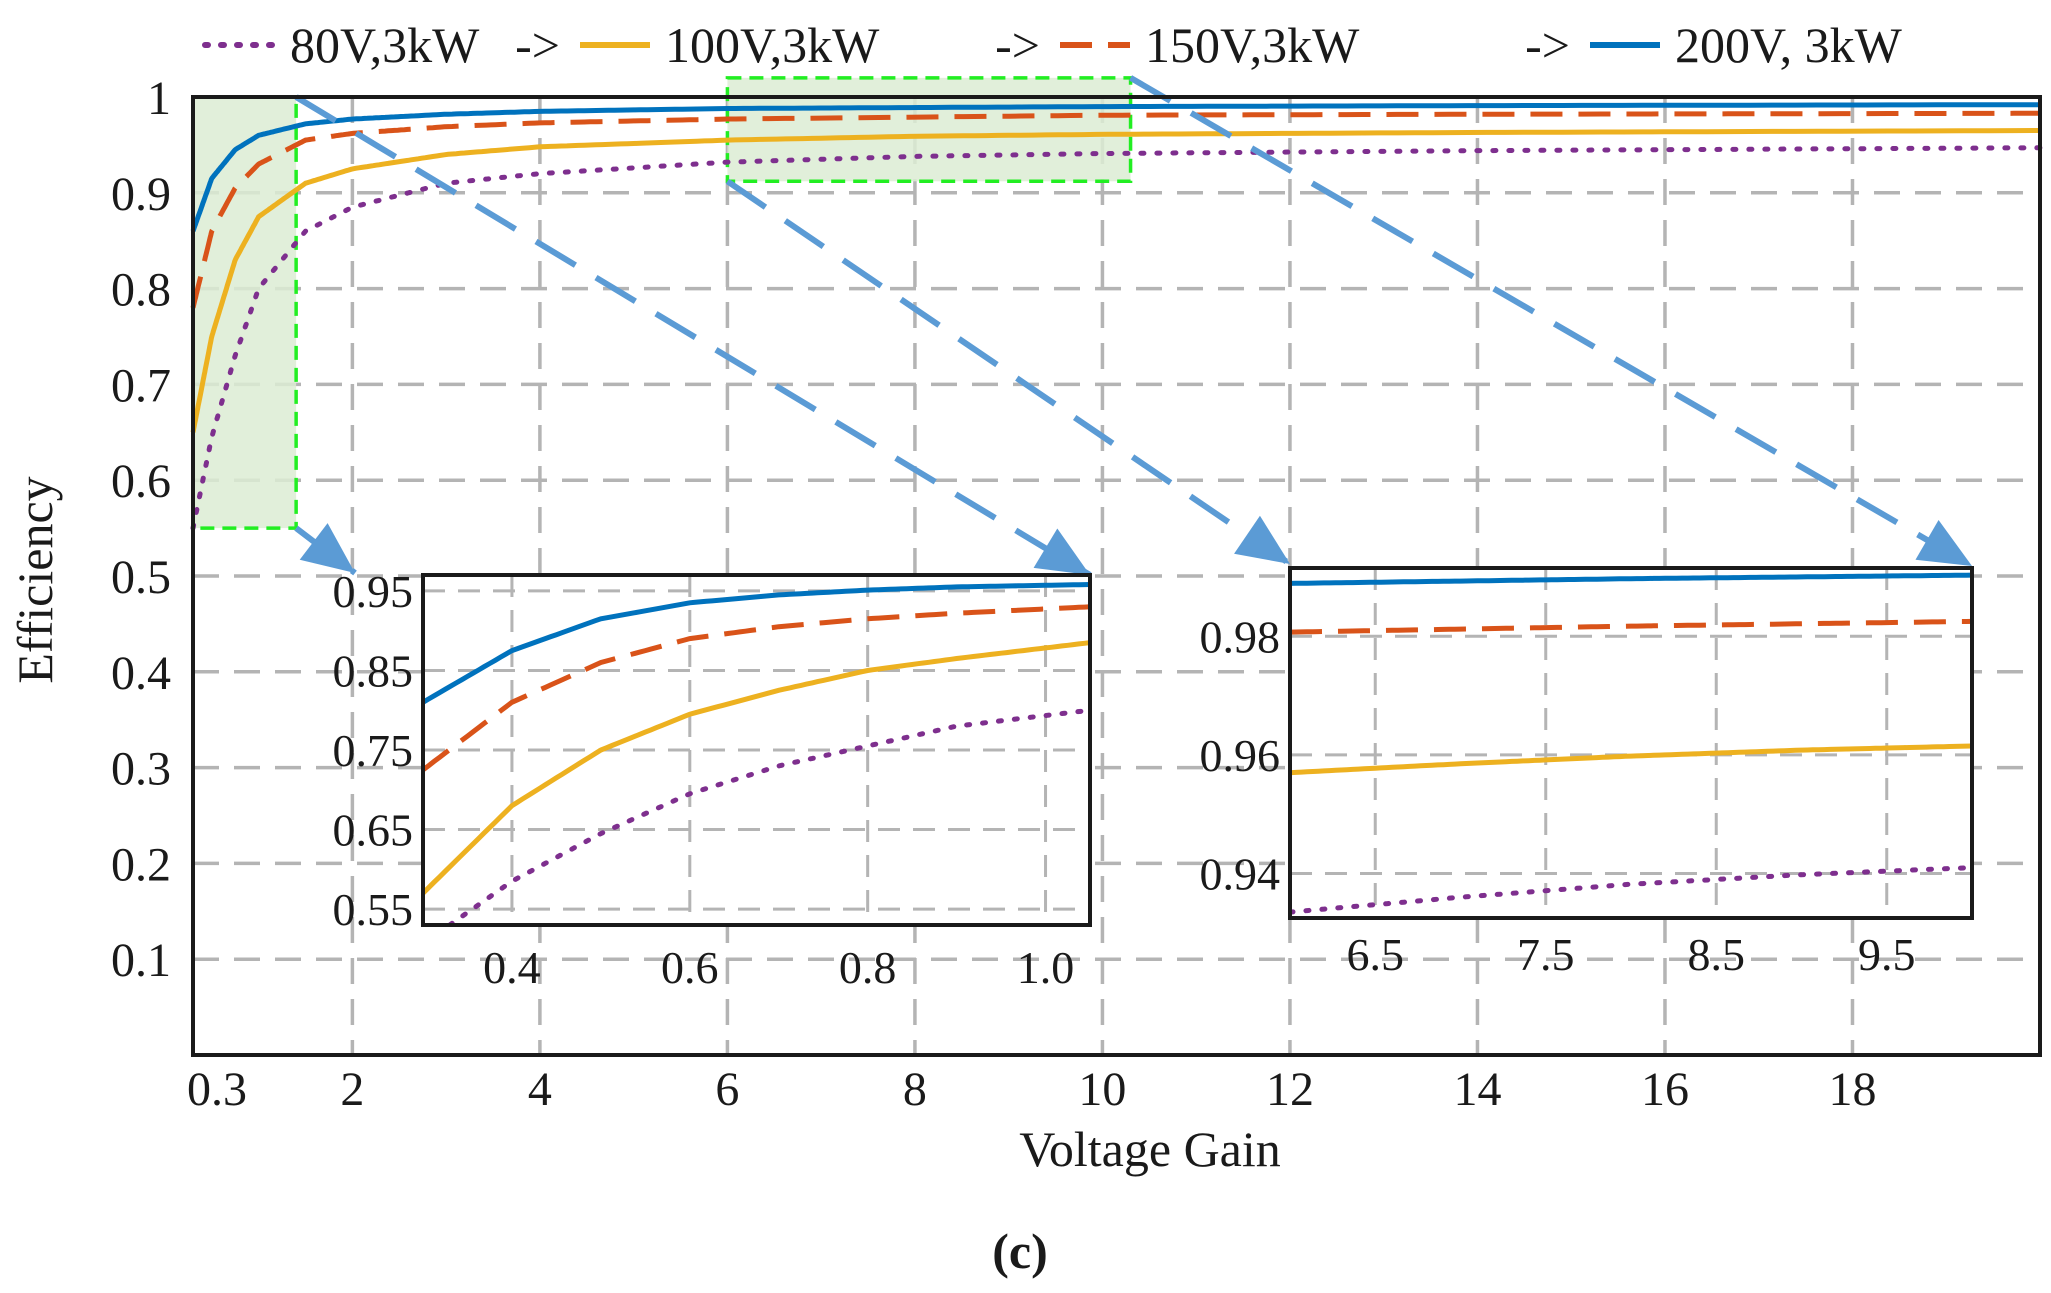 This screenshot has height=1293, width=2051. Describe the element at coordinates (141, 481) in the screenshot. I see `y-tick-label: 0.6` at that location.